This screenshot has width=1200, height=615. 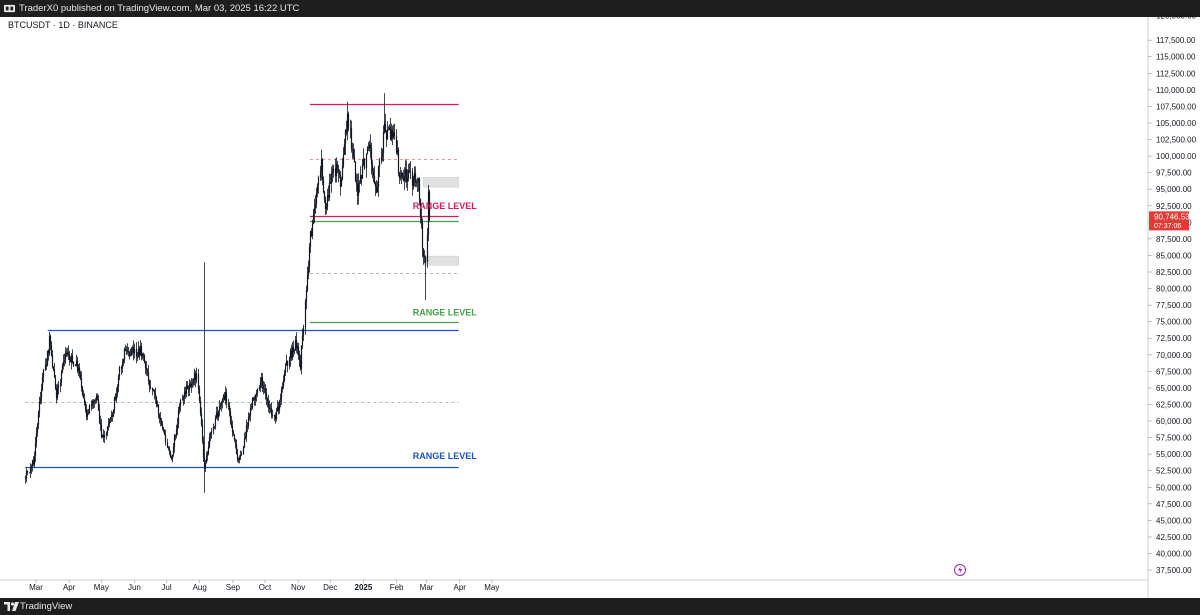 I want to click on price-tick-label-14: 72,500.00, so click(x=1174, y=338).